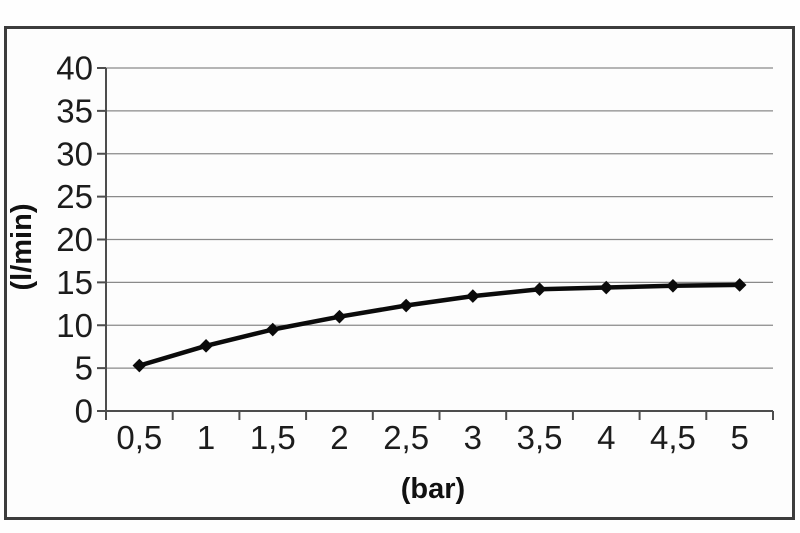 This screenshot has height=533, width=800. I want to click on x-tick-label: 4, so click(606, 437).